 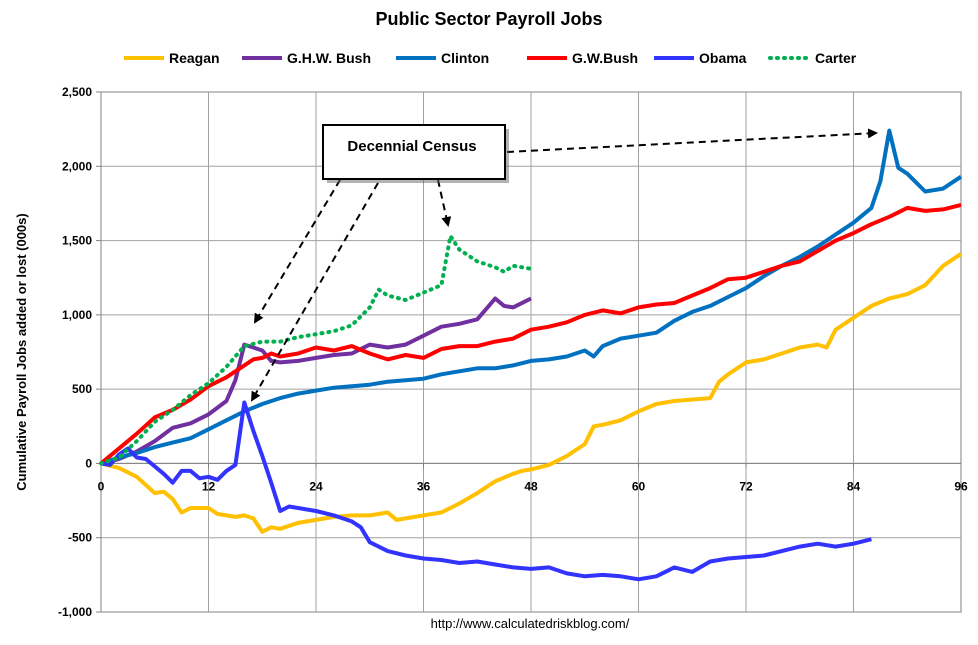 I want to click on y-tick-label: 500, so click(x=82, y=389).